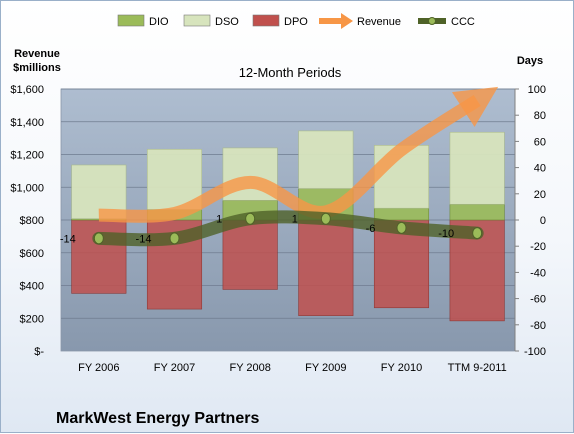 Image resolution: width=574 pixels, height=434 pixels. Describe the element at coordinates (538, 247) in the screenshot. I see `right-tick-label: -20` at that location.